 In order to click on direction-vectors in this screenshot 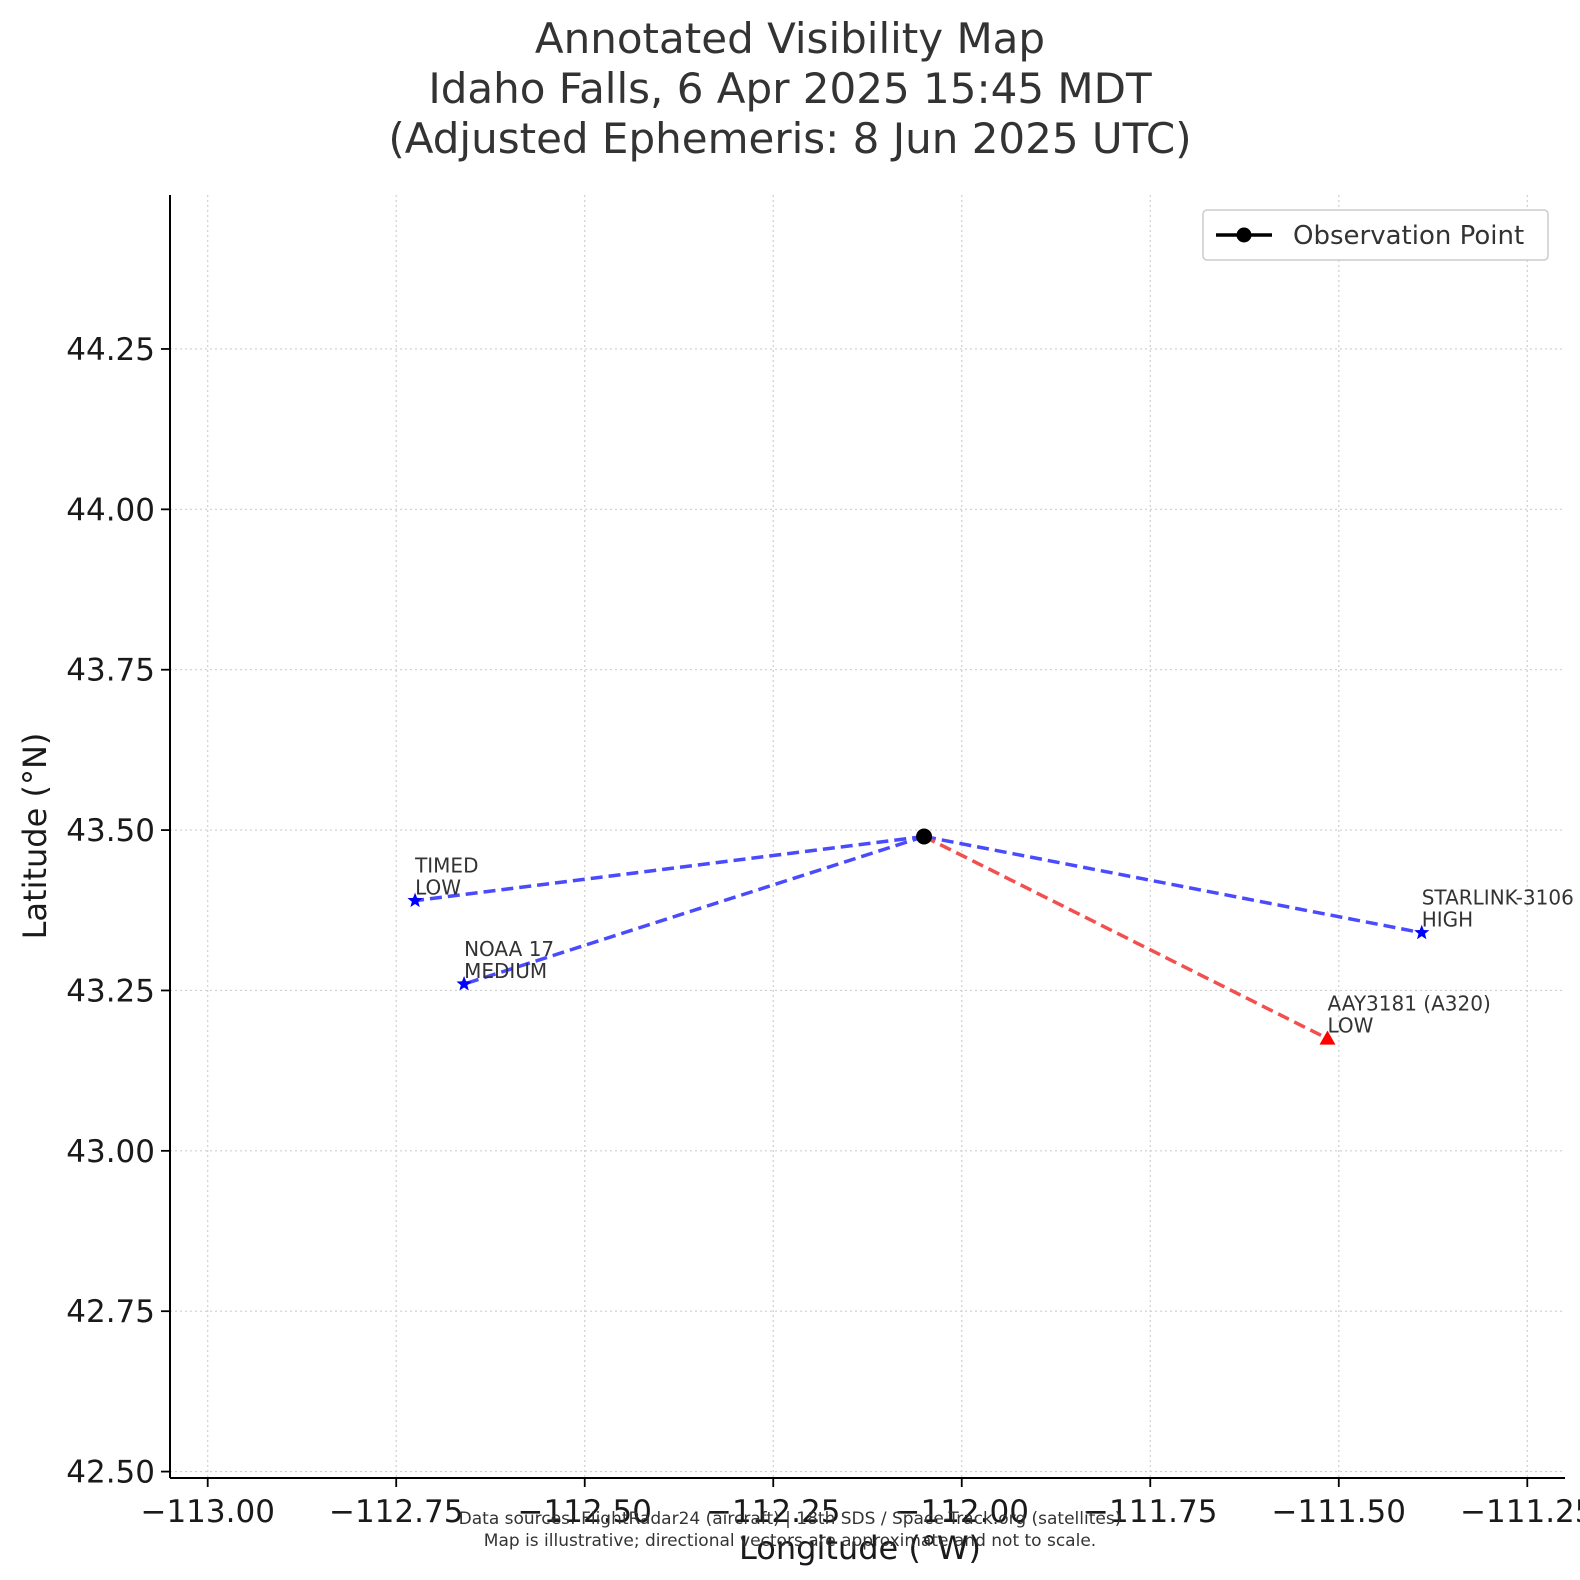, I will do `click(918, 937)`.